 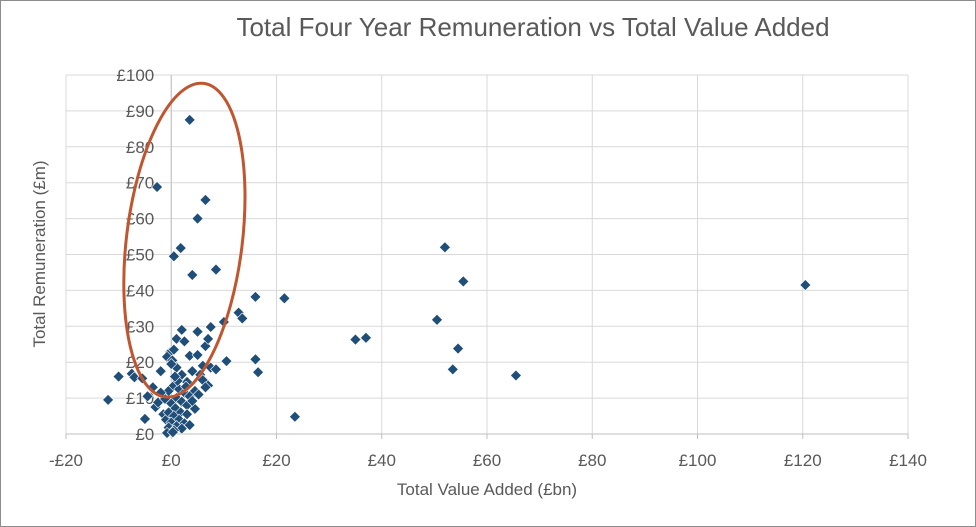 I want to click on x-tick-labels: -£20 £0 £20 £40 £60 £80 £100 £120 £140, so click(x=488, y=460).